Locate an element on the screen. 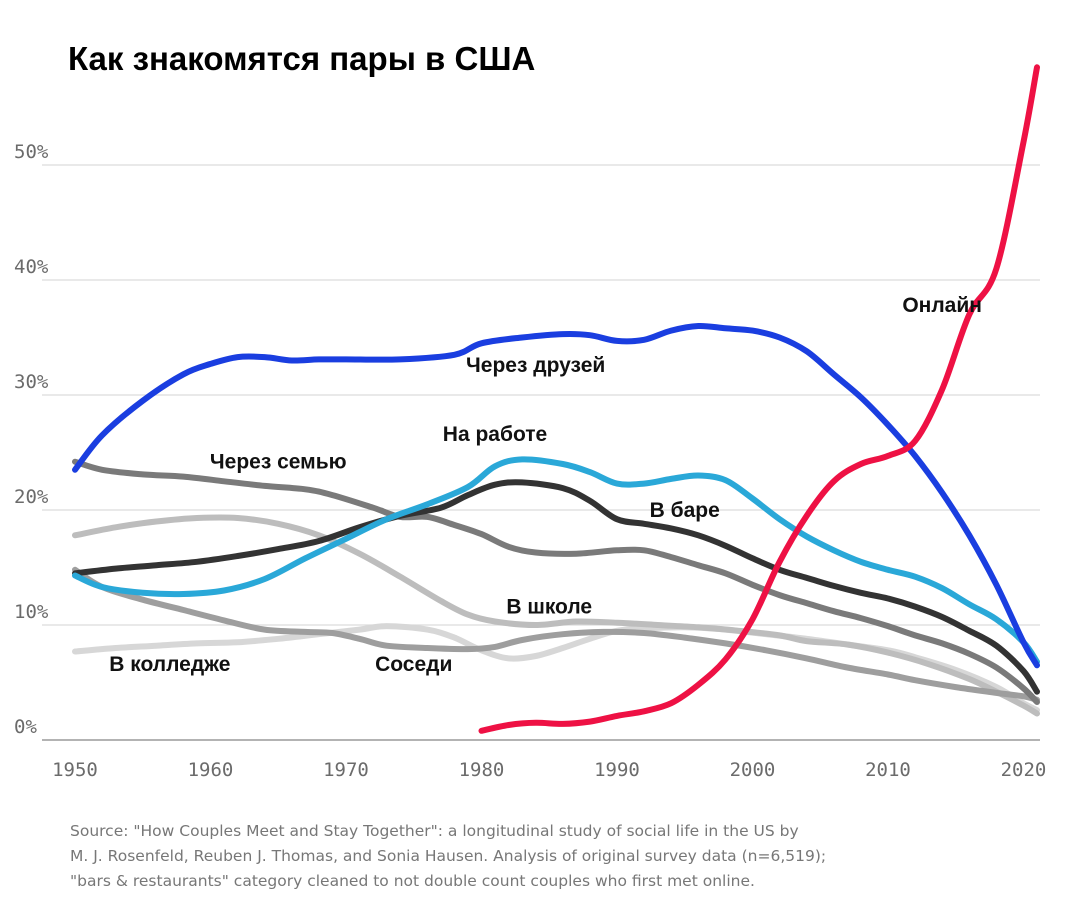  series-6-label: В колледже is located at coordinates (169, 664).